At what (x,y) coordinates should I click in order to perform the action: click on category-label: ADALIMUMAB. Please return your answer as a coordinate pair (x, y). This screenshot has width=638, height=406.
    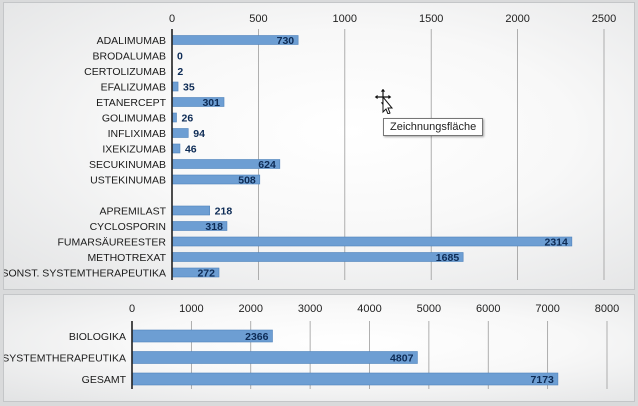
    Looking at the image, I should click on (131, 41).